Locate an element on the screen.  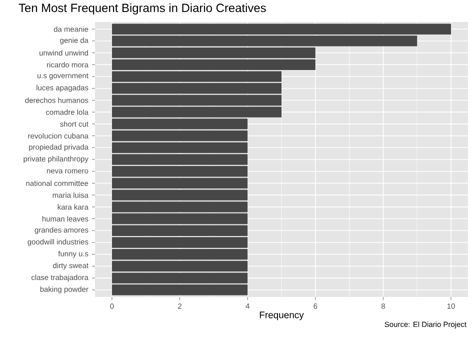
chart-title: Ten Most Frequent Bigrams in Diario Creatives is located at coordinates (142, 9).